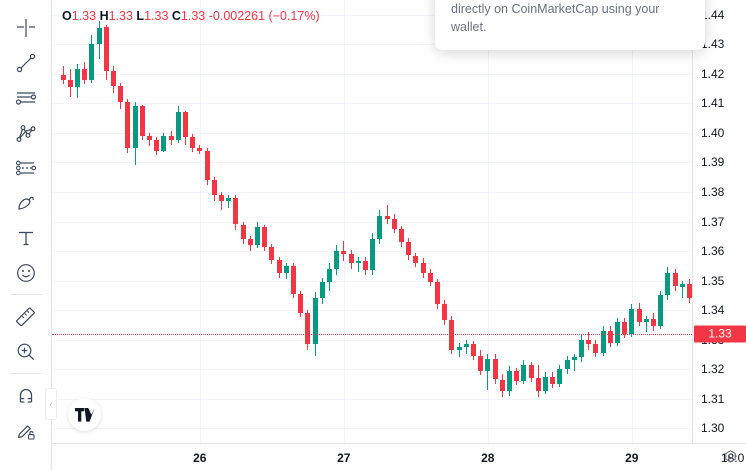 This screenshot has width=746, height=470. I want to click on gear-icon, so click(730, 460).